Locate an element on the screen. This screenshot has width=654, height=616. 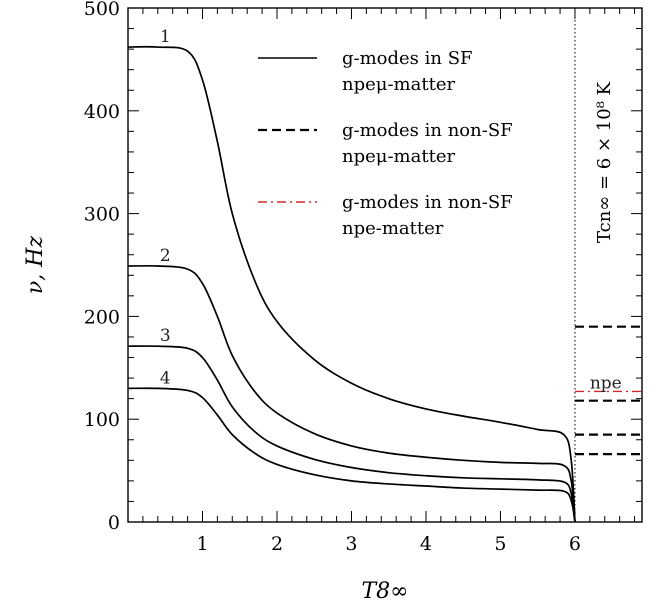
npe-annotation: npe is located at coordinates (606, 383).